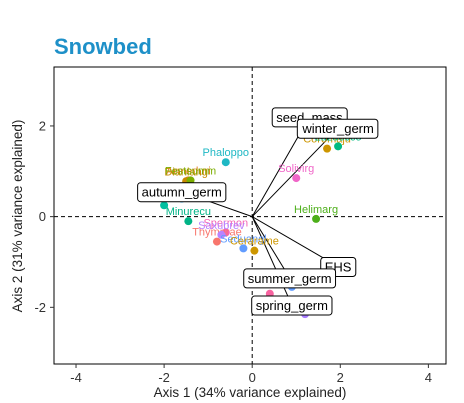  What do you see at coordinates (221, 226) in the screenshot?
I see `species-label: Saxubrev` at bounding box center [221, 226].